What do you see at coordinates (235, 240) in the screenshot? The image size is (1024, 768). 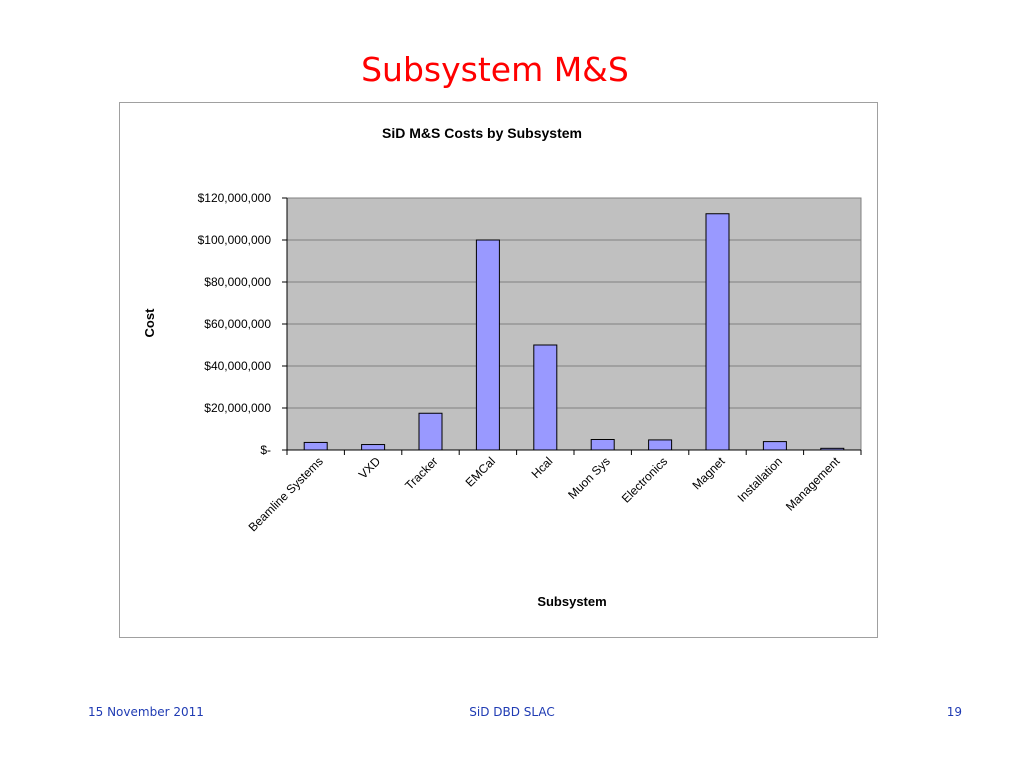 I see `y-tick-label: $100,000,000` at bounding box center [235, 240].